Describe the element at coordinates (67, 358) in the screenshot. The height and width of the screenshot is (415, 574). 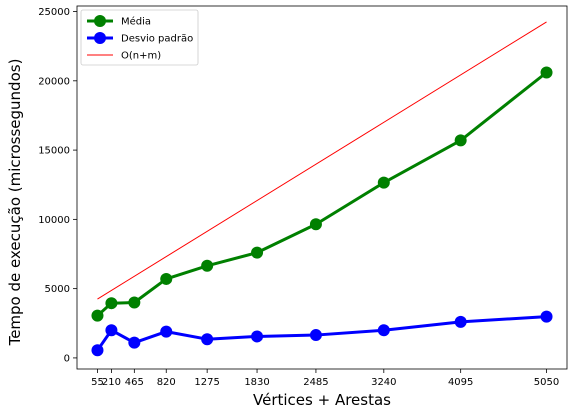
I see `y-tick-label: 0` at that location.